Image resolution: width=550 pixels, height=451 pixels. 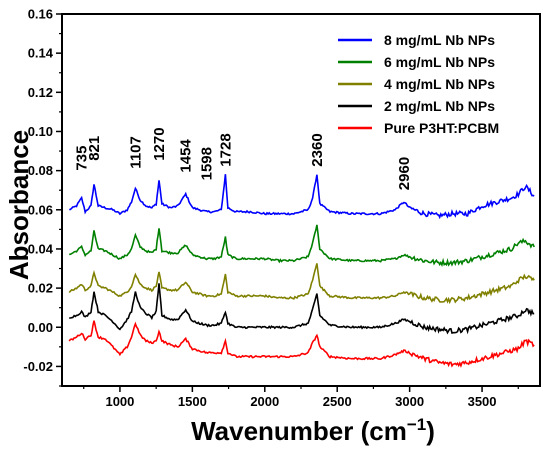 I want to click on x-axis-title-sup: −1, so click(x=416, y=424).